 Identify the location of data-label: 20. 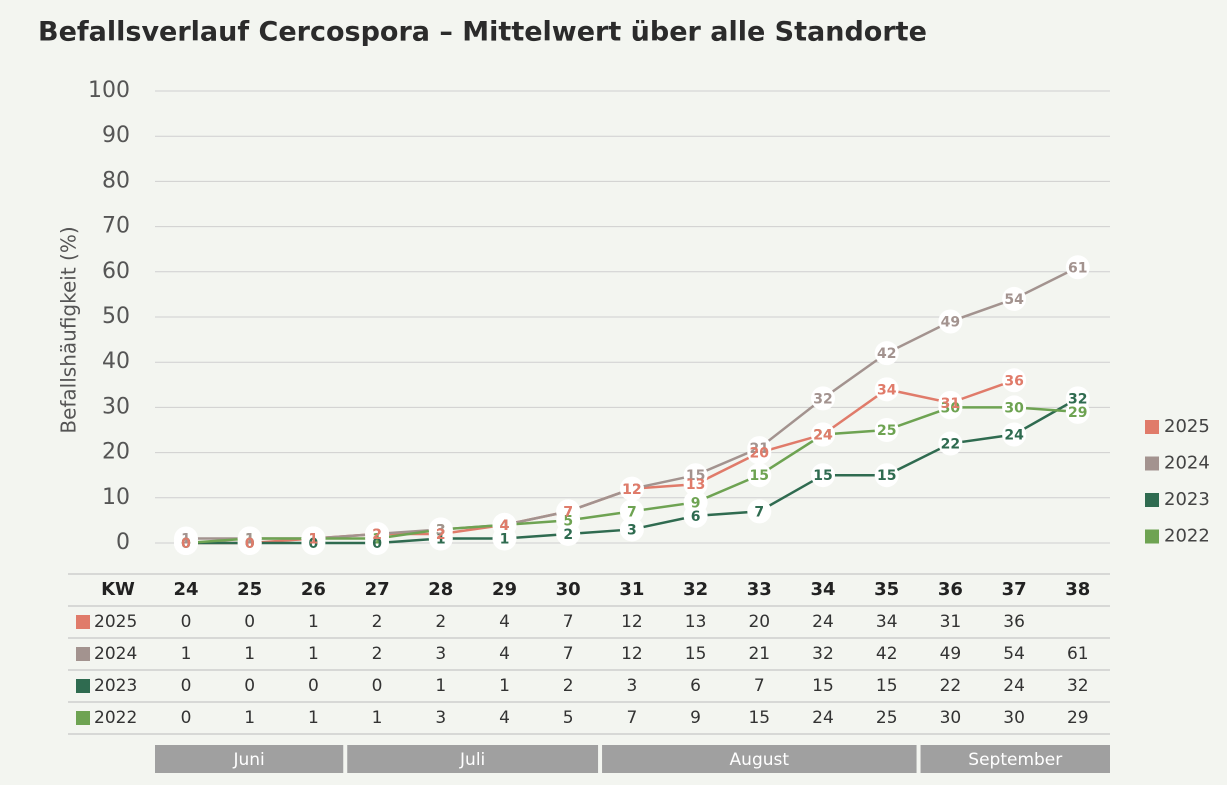
(760, 454).